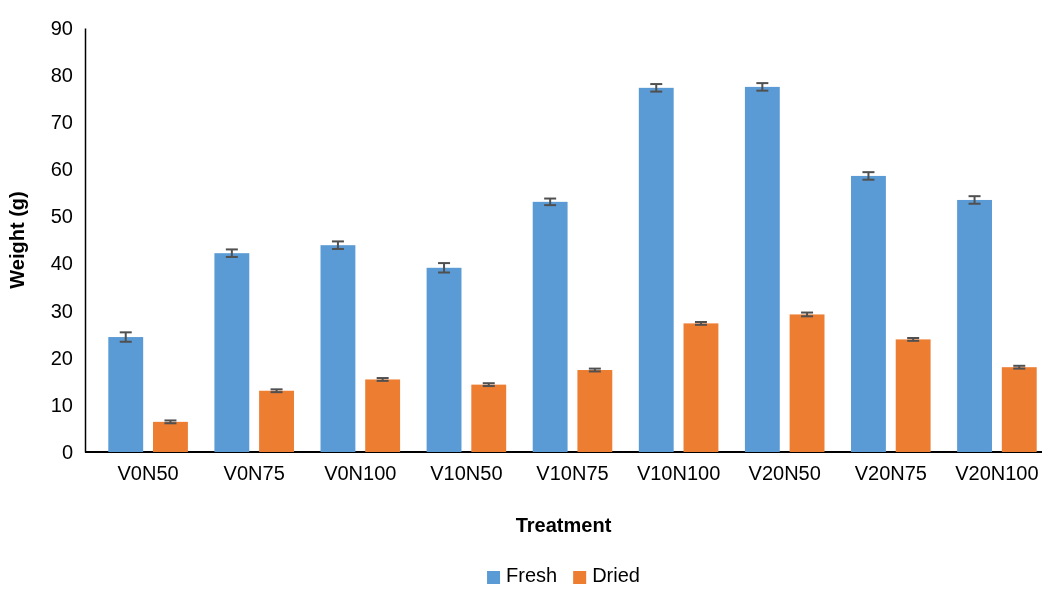 This screenshot has width=1052, height=594. What do you see at coordinates (890, 473) in the screenshot?
I see `x-tick-label: V20N75` at bounding box center [890, 473].